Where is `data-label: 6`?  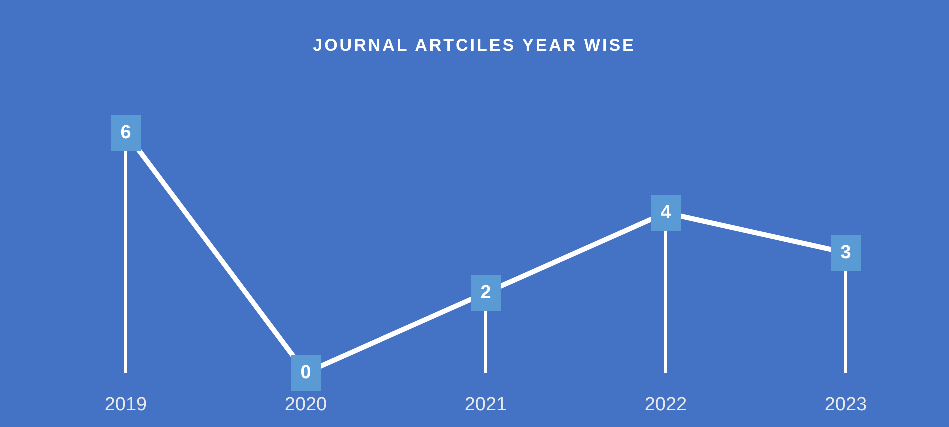 data-label: 6 is located at coordinates (126, 133).